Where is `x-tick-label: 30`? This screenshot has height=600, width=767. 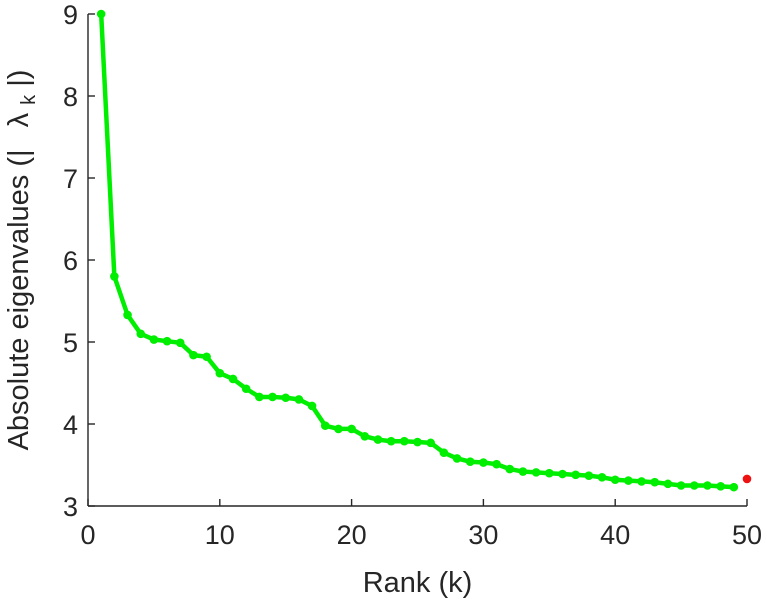 x-tick-label: 30 is located at coordinates (483, 535).